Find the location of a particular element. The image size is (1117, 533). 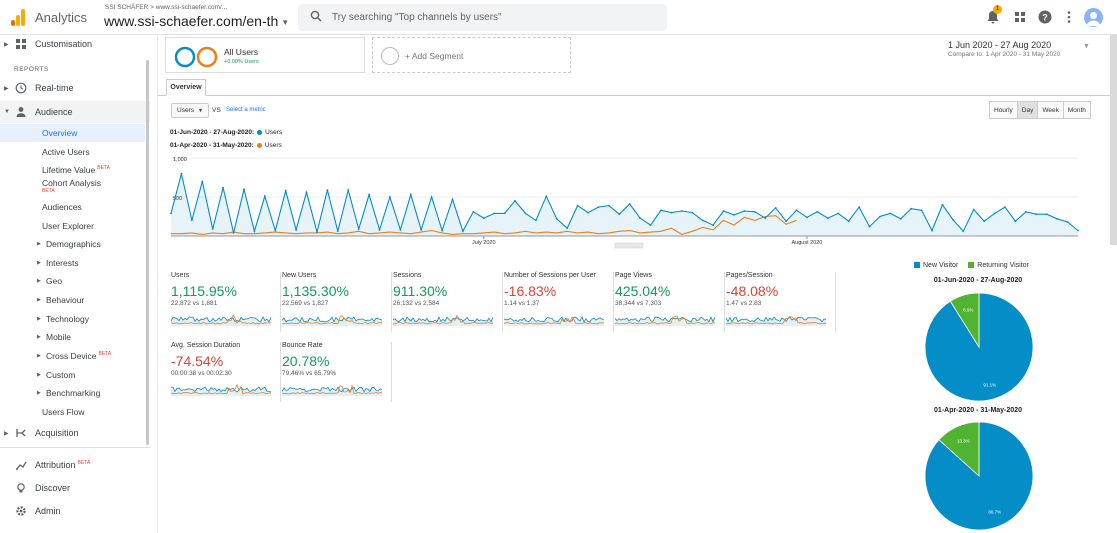

sidebar-item-acquisition: ▶ Acquisition is located at coordinates (75, 433).